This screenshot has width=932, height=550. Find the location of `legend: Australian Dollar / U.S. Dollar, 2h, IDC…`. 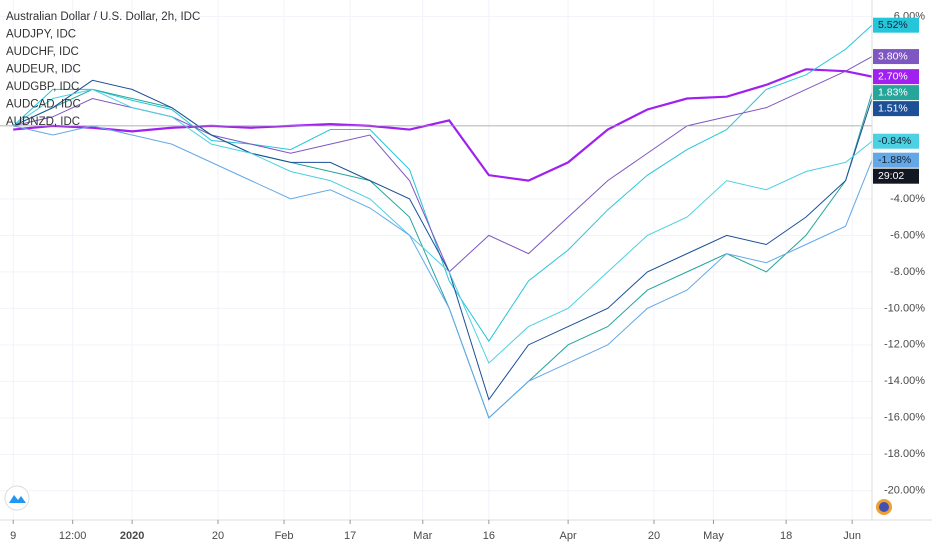

legend: Australian Dollar / U.S. Dollar, 2h, IDC… is located at coordinates (103, 69).